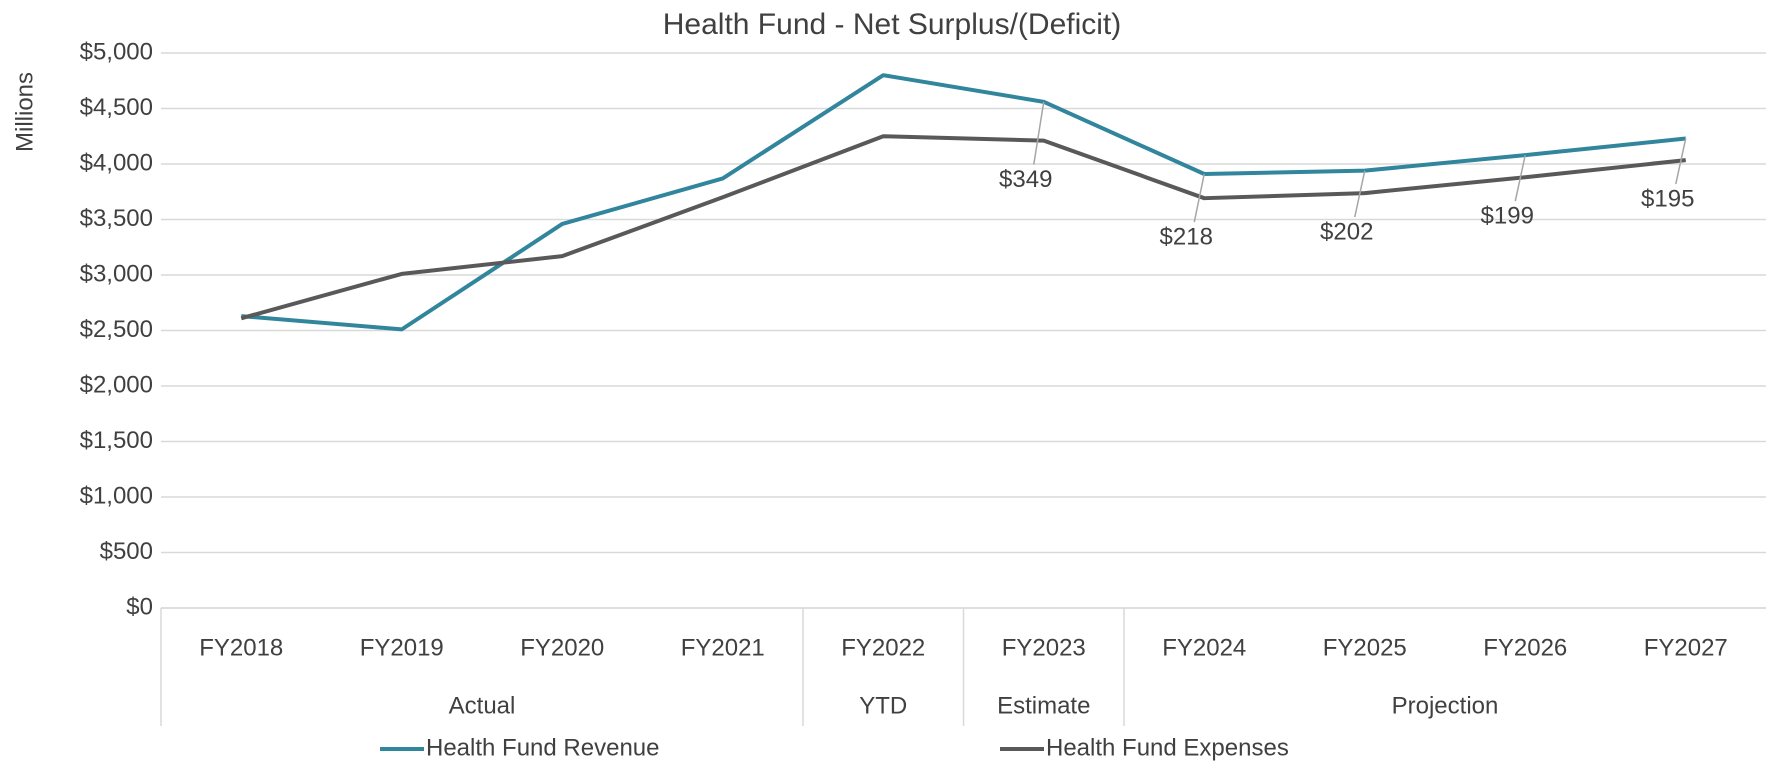 This screenshot has height=767, width=1769. Describe the element at coordinates (1204, 647) in the screenshot. I see `x-tick-label: FY2024` at that location.